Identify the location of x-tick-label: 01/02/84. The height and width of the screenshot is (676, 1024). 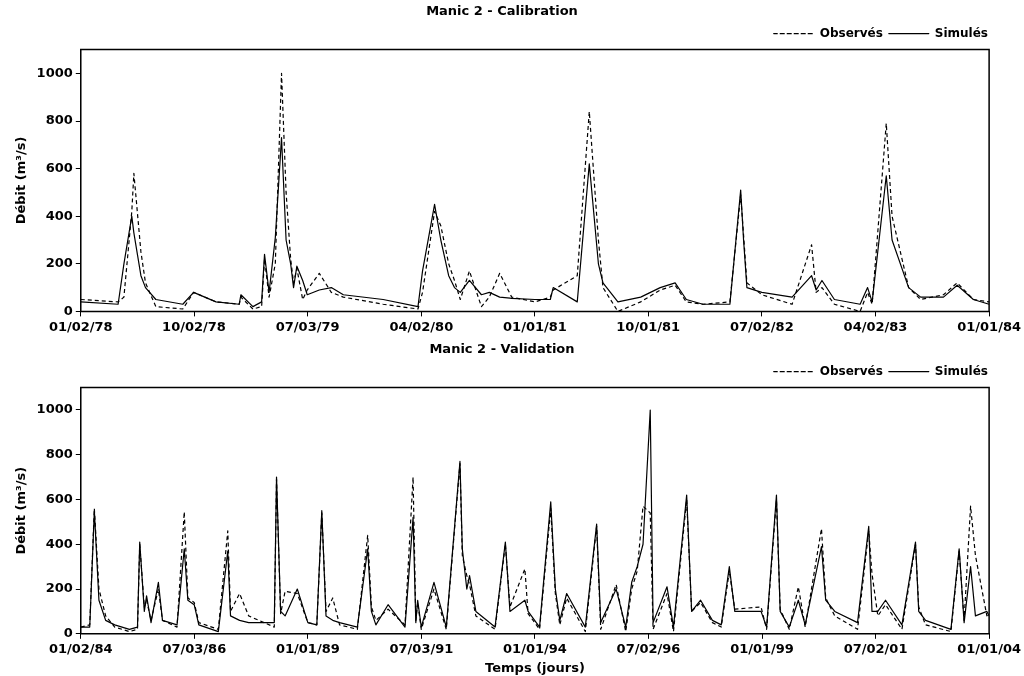
(80, 648).